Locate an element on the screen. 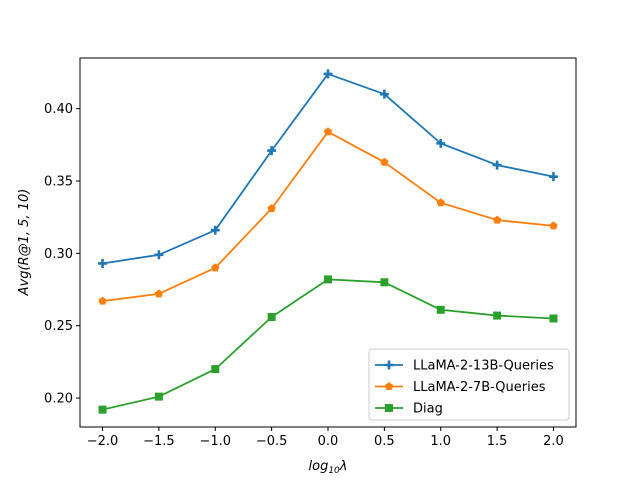 The image size is (640, 480). x-tick-label: −0.5 is located at coordinates (272, 441).